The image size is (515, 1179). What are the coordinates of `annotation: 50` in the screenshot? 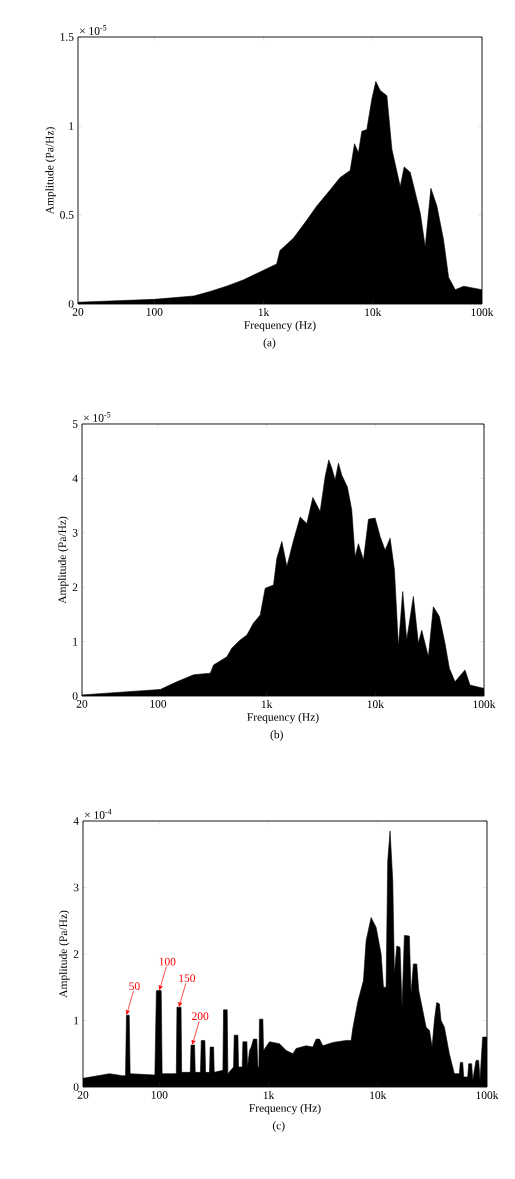 It's located at (134, 986).